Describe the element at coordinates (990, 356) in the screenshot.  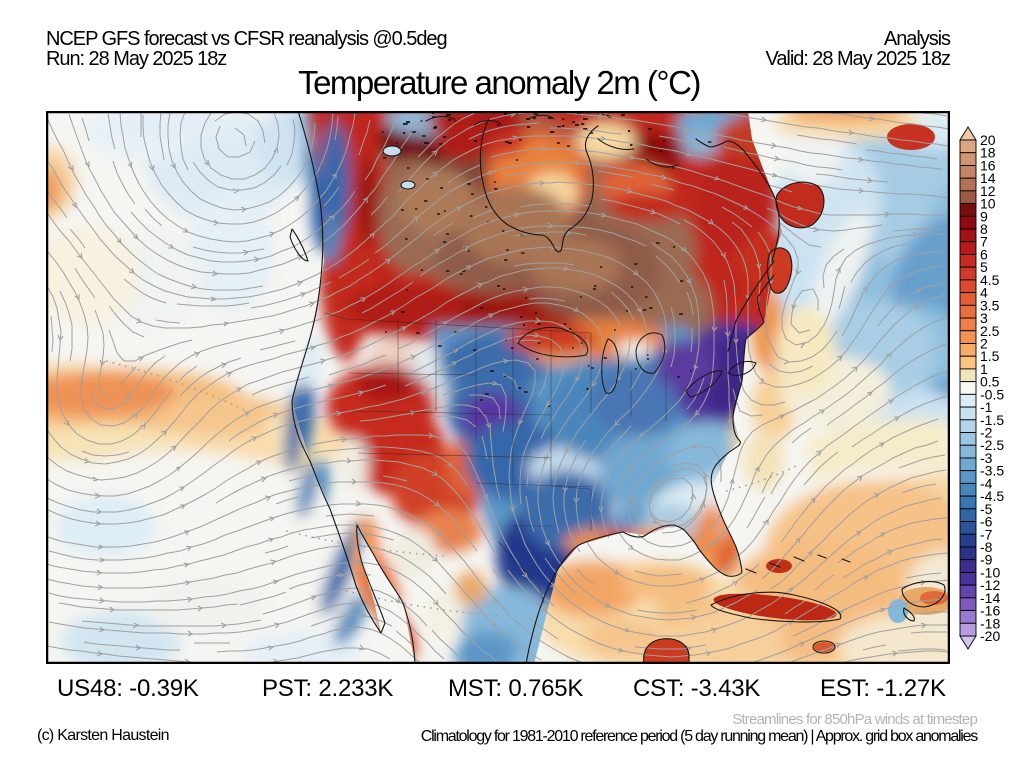
I see `svg-text: 1.5` at that location.